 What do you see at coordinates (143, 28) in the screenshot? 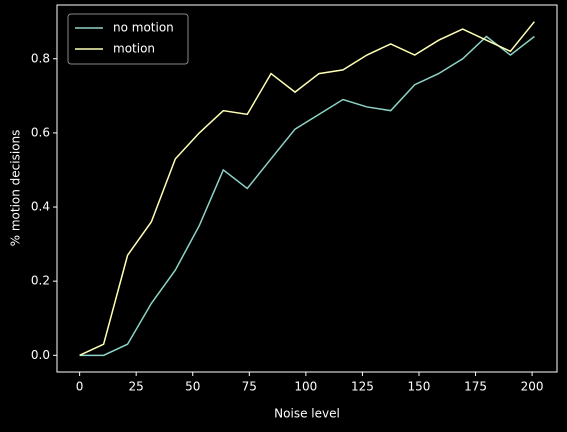
I see `legend-label: no motion` at bounding box center [143, 28].